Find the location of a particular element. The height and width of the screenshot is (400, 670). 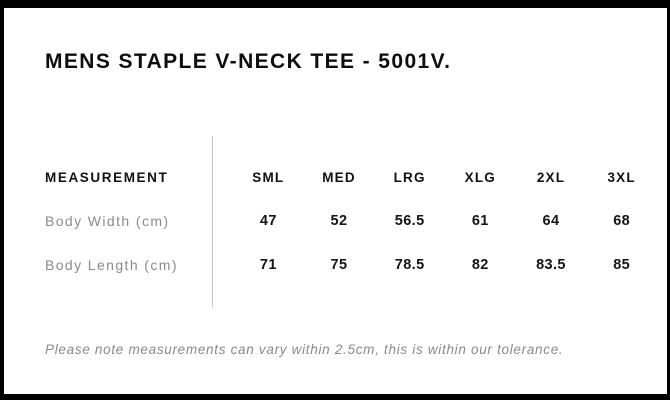

value-cell: 78.5 is located at coordinates (409, 265).